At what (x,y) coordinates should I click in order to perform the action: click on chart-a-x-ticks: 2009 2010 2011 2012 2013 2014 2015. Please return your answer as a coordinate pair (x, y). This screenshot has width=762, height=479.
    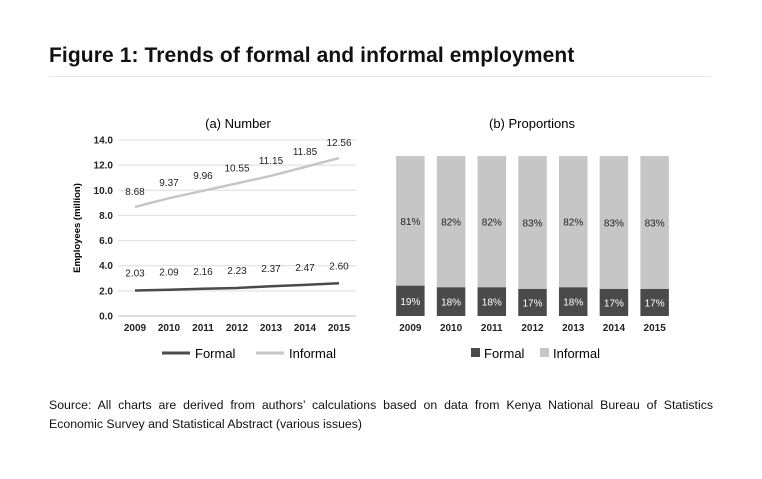
    Looking at the image, I should click on (237, 328).